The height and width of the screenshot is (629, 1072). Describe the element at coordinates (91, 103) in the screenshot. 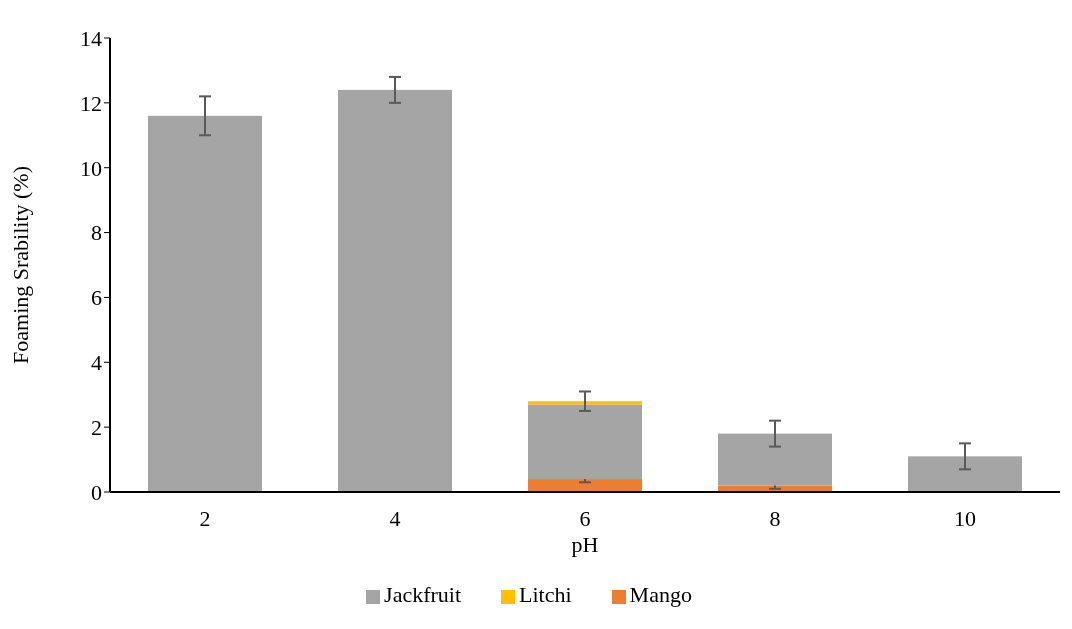

I see `y-tick-label: 12` at that location.